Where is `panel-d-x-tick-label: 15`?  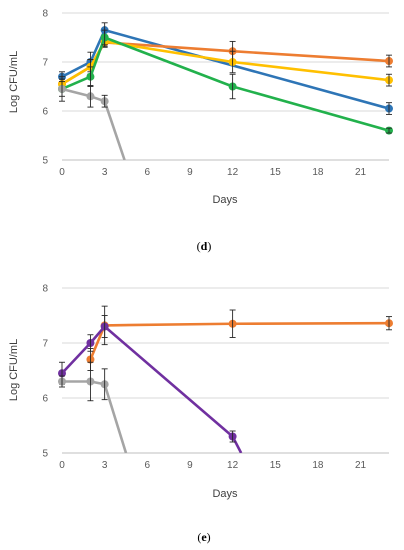 panel-d-x-tick-label: 15 is located at coordinates (276, 172).